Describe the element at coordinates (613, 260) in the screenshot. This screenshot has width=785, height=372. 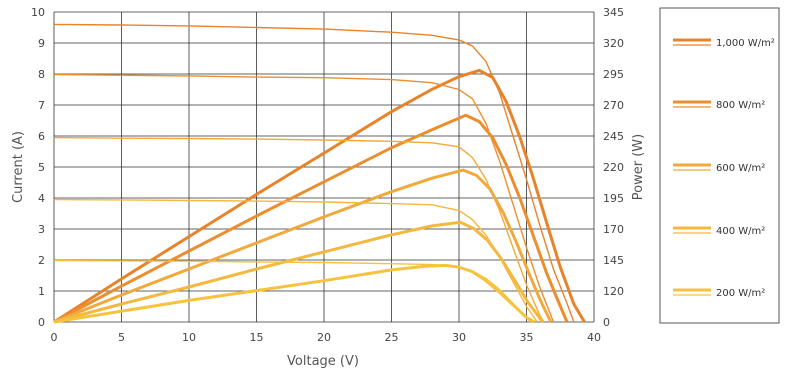
I see `y2-tick-label: 145` at that location.